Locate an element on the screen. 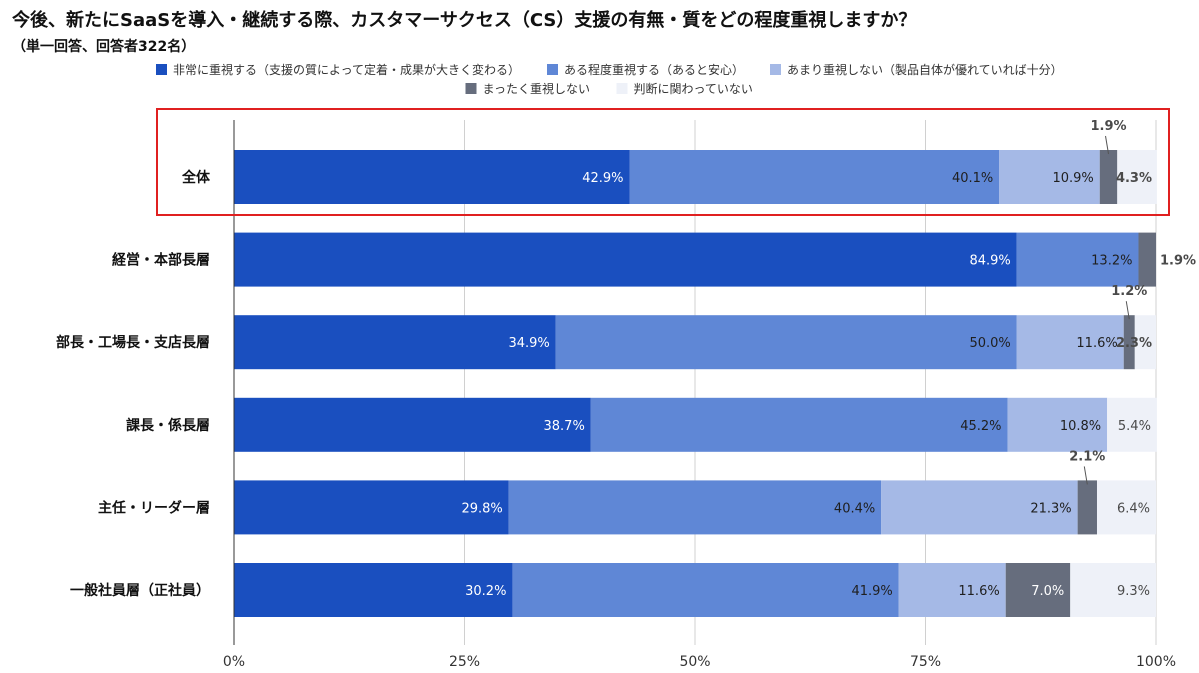  bar-segment-r3-s1 is located at coordinates (799, 424).